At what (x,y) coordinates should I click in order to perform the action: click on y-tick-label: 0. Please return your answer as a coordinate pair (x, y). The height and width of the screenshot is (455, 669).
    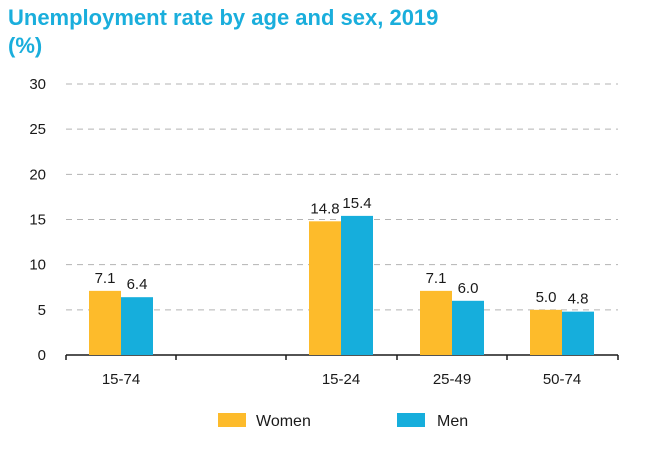
    Looking at the image, I should click on (42, 355).